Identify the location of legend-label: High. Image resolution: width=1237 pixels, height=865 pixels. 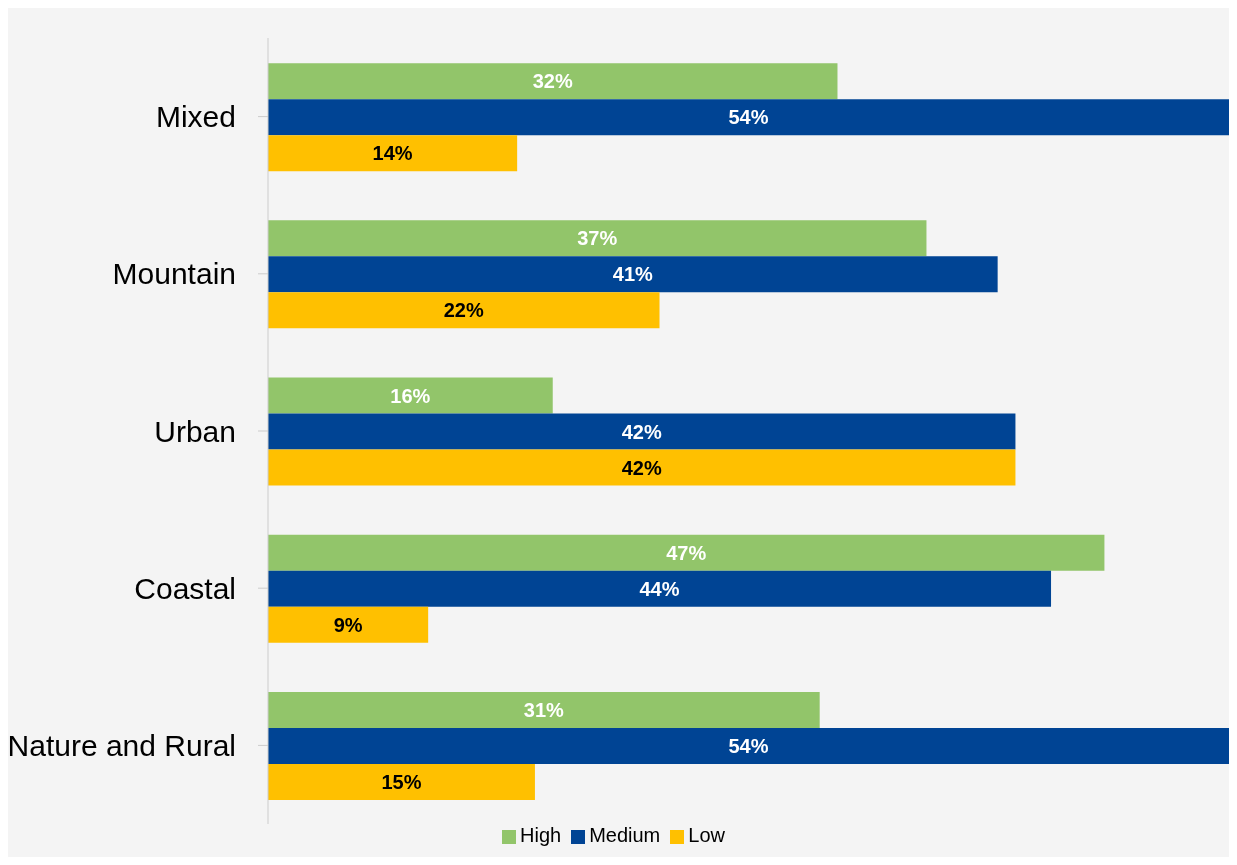
(541, 835).